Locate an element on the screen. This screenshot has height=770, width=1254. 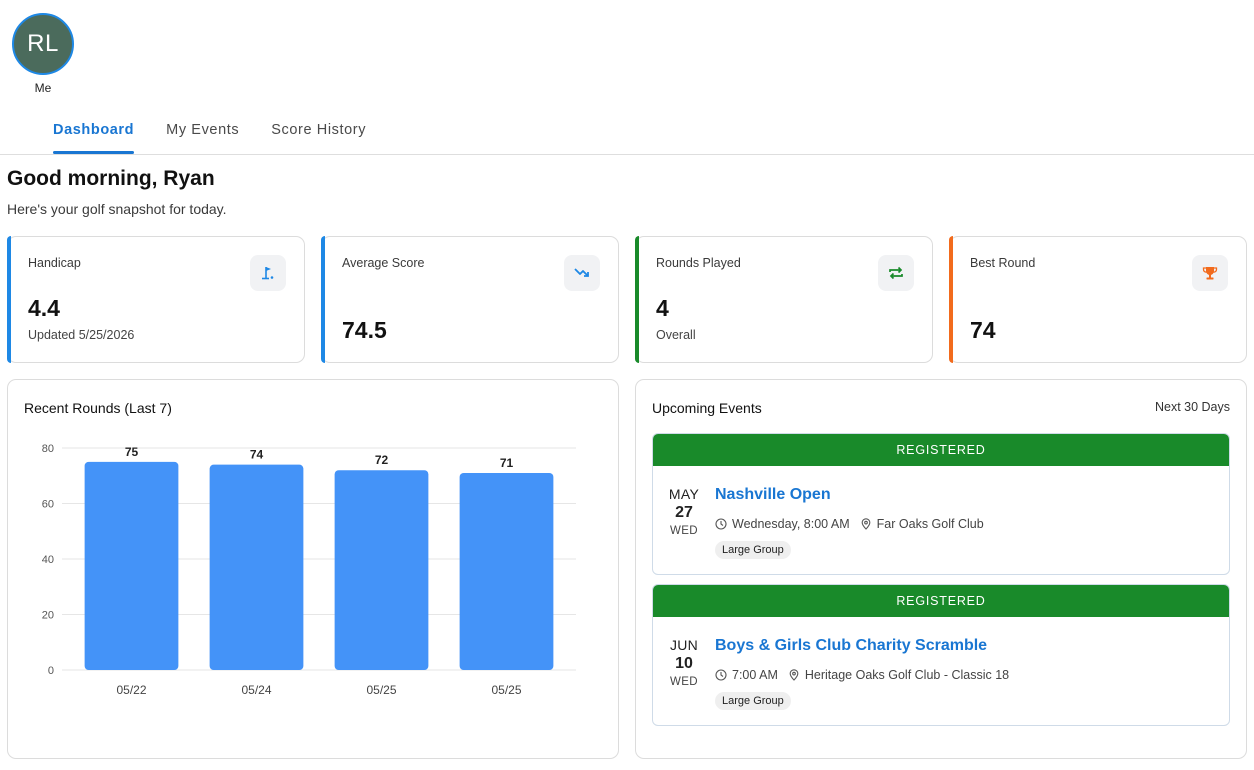
trending-down-icon is located at coordinates (582, 273).